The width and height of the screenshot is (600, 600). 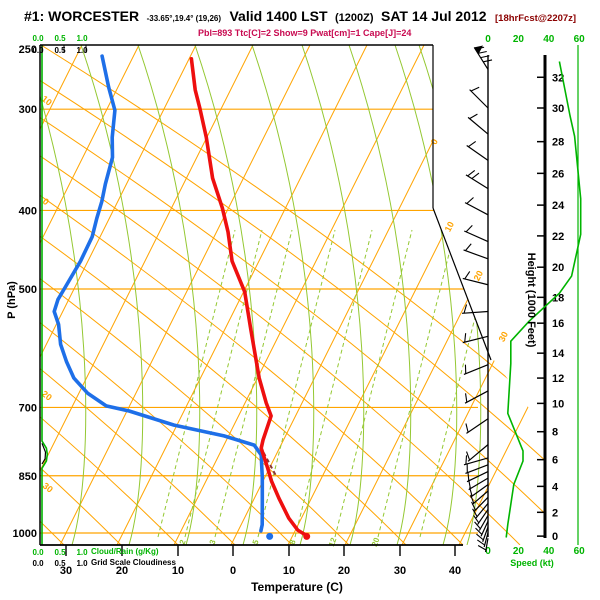 What do you see at coordinates (455, 571) in the screenshot?
I see `temperature-tick-label: 40` at bounding box center [455, 571].